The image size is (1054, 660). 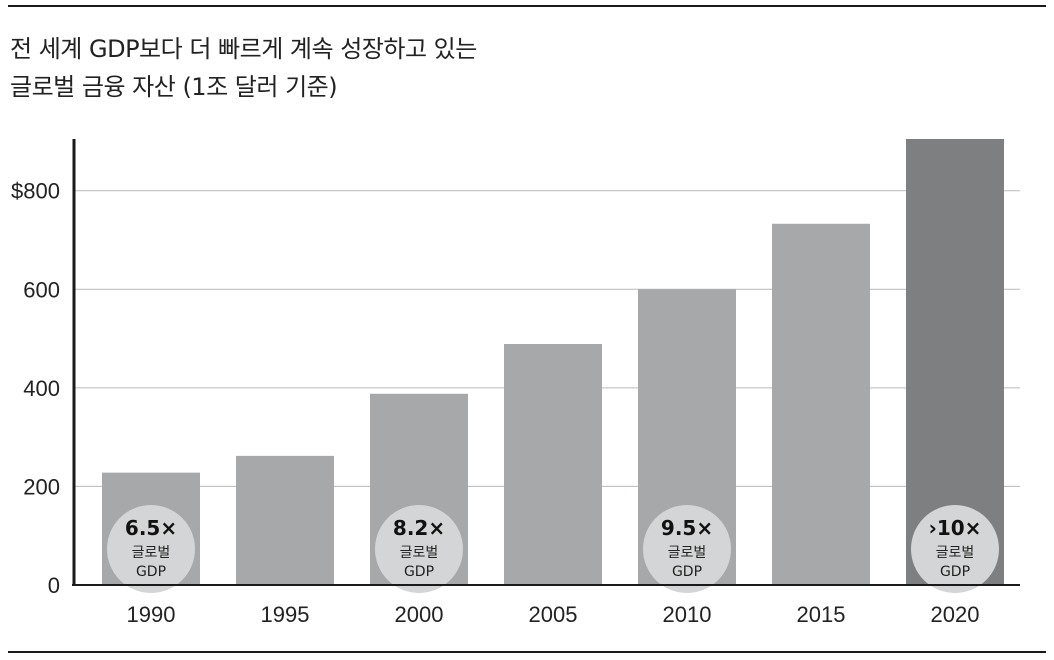 I want to click on y-tick-label: 400, so click(x=41, y=388).